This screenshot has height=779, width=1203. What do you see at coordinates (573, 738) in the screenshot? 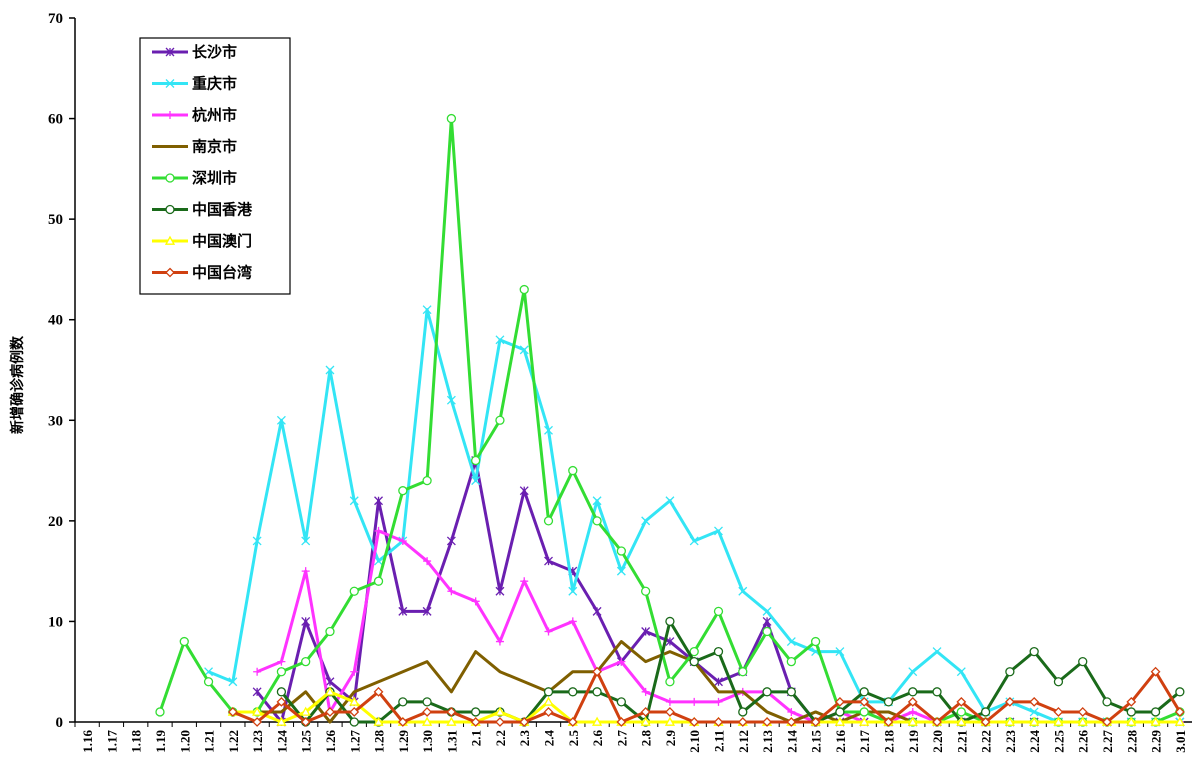
I see `x-tick-label: 2.5` at bounding box center [573, 738].